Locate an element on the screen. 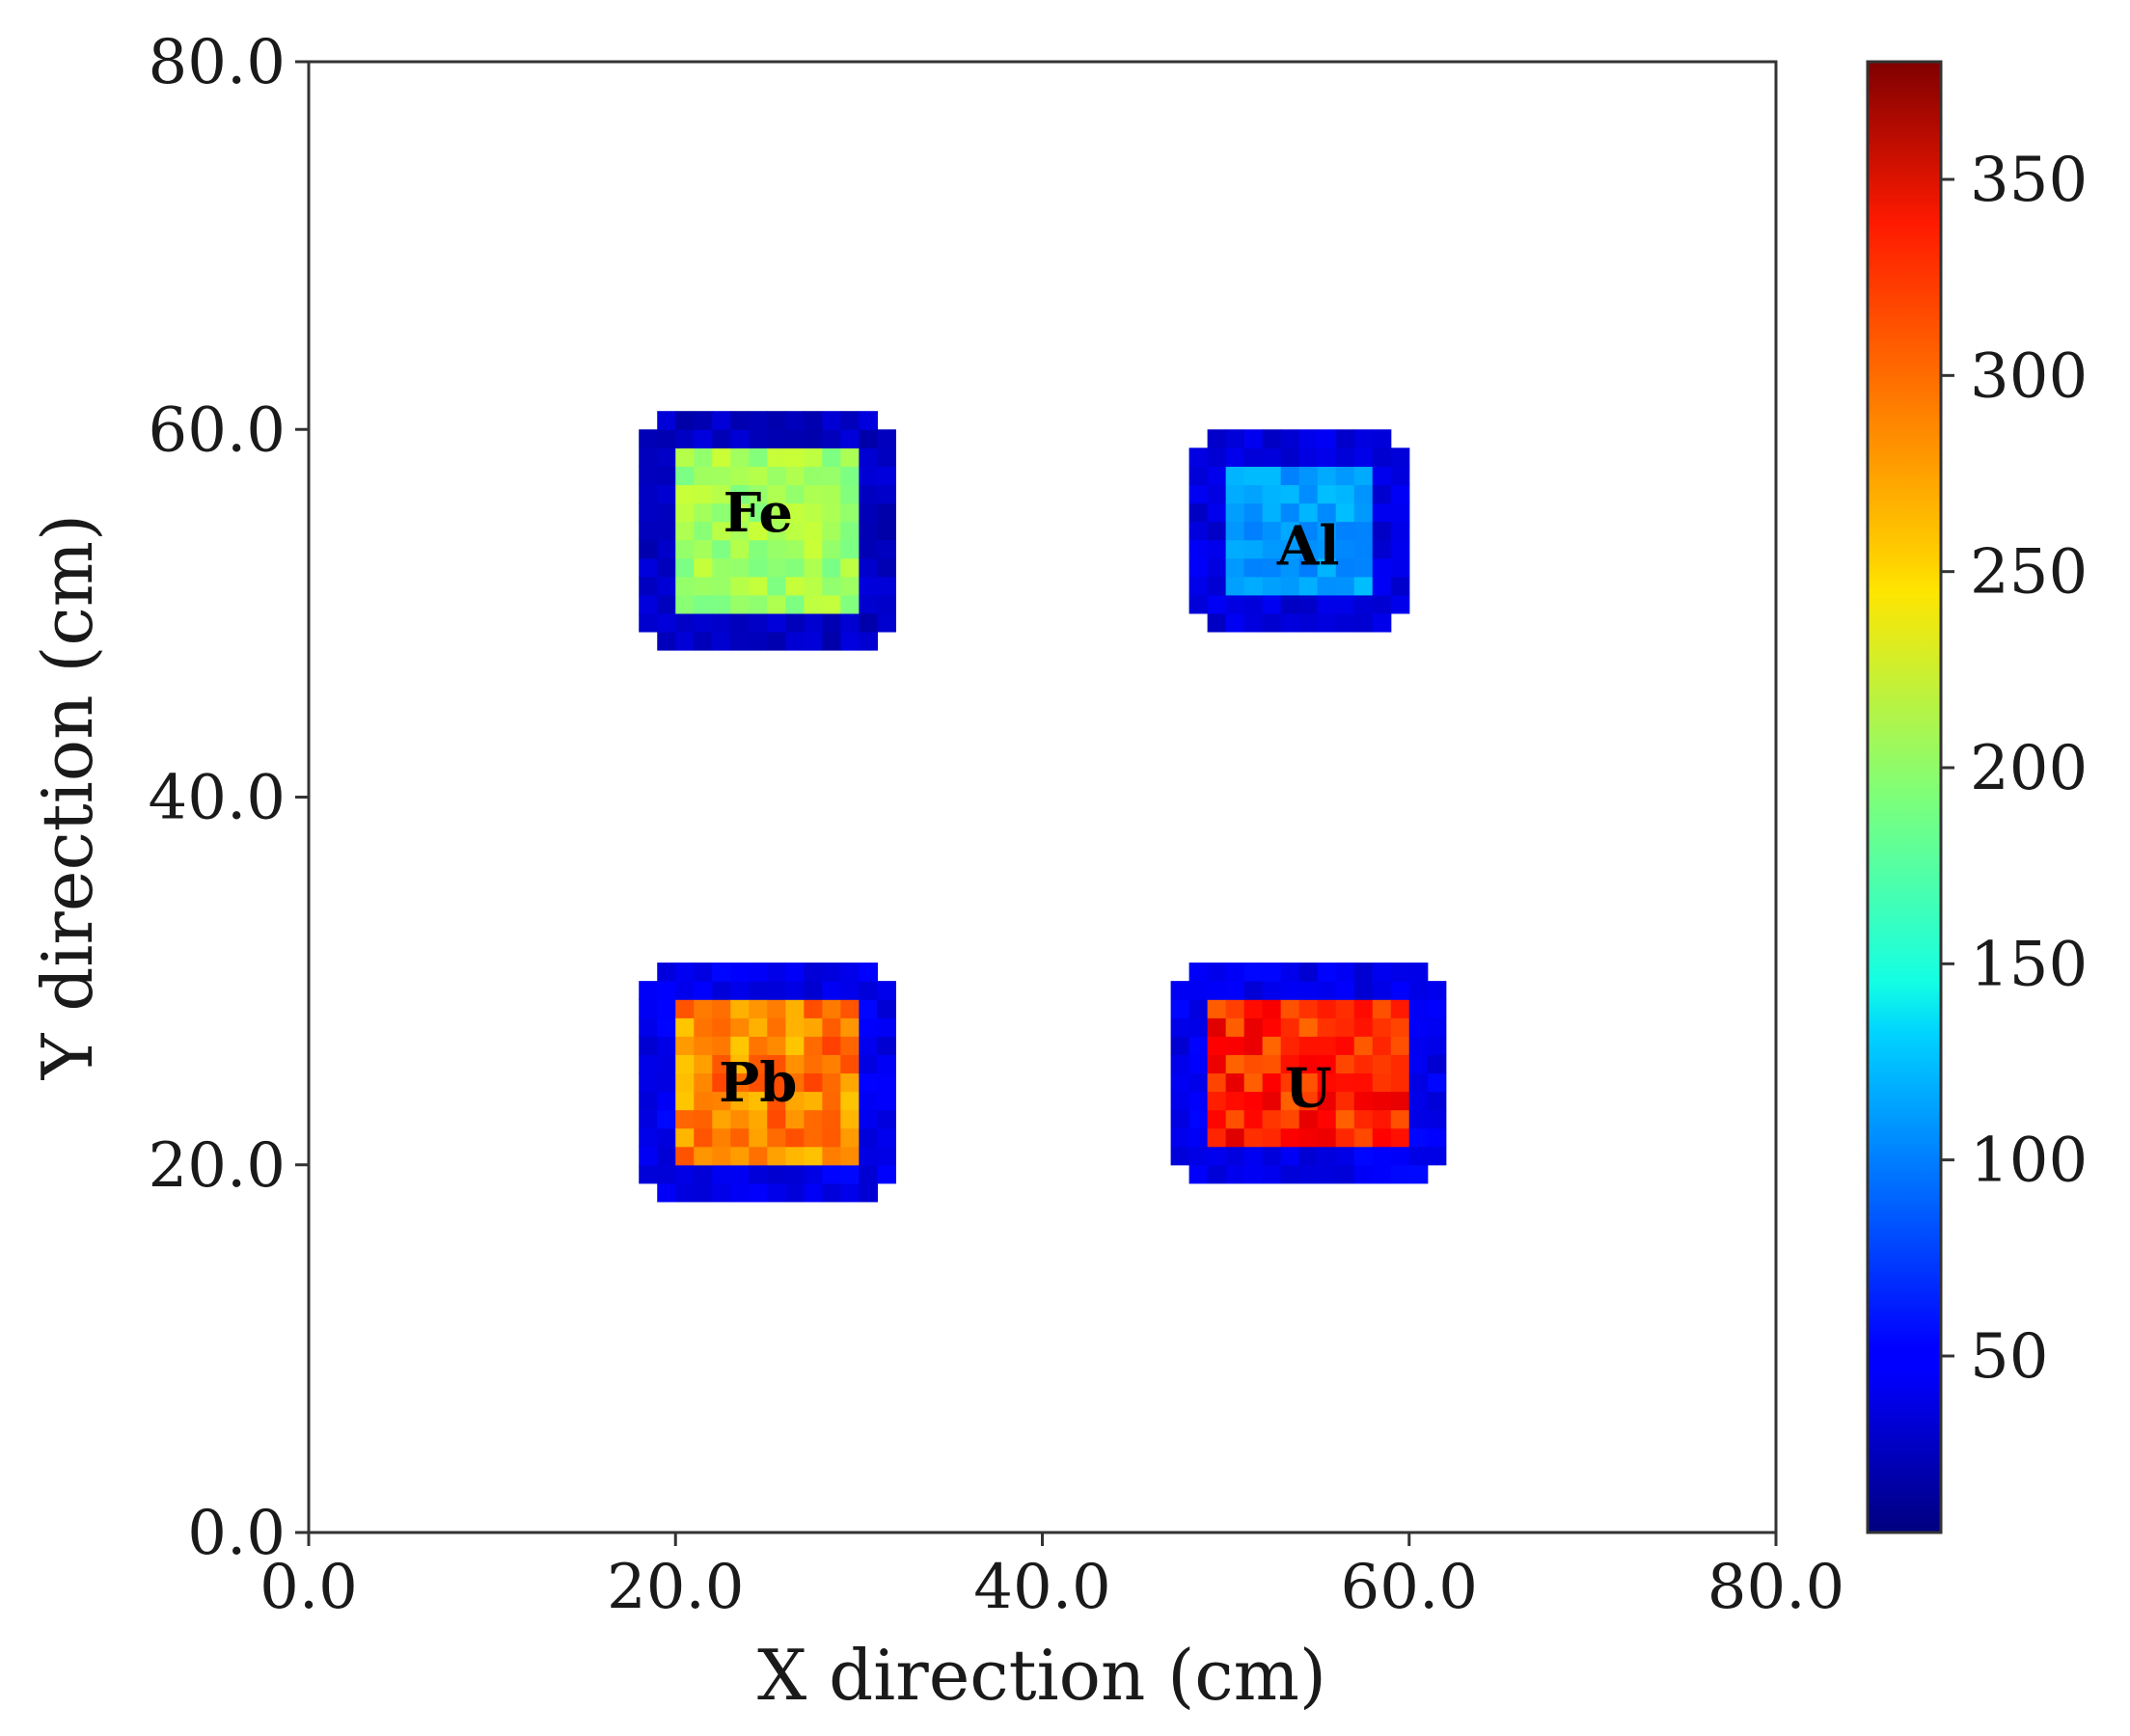 The width and height of the screenshot is (2130, 1736). colorbar: 50 100 150 200 250 300 350 is located at coordinates (1977, 797).